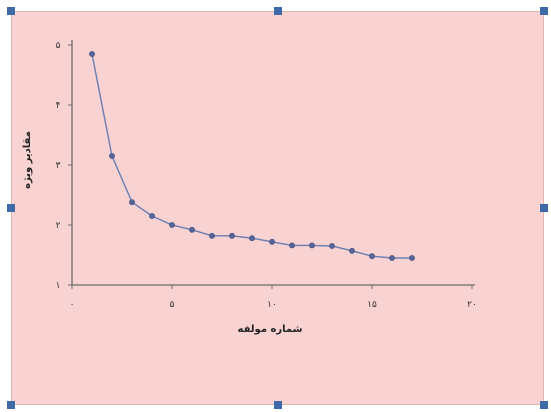  Describe the element at coordinates (58, 226) in the screenshot. I see `y-tick-label: ۲` at that location.